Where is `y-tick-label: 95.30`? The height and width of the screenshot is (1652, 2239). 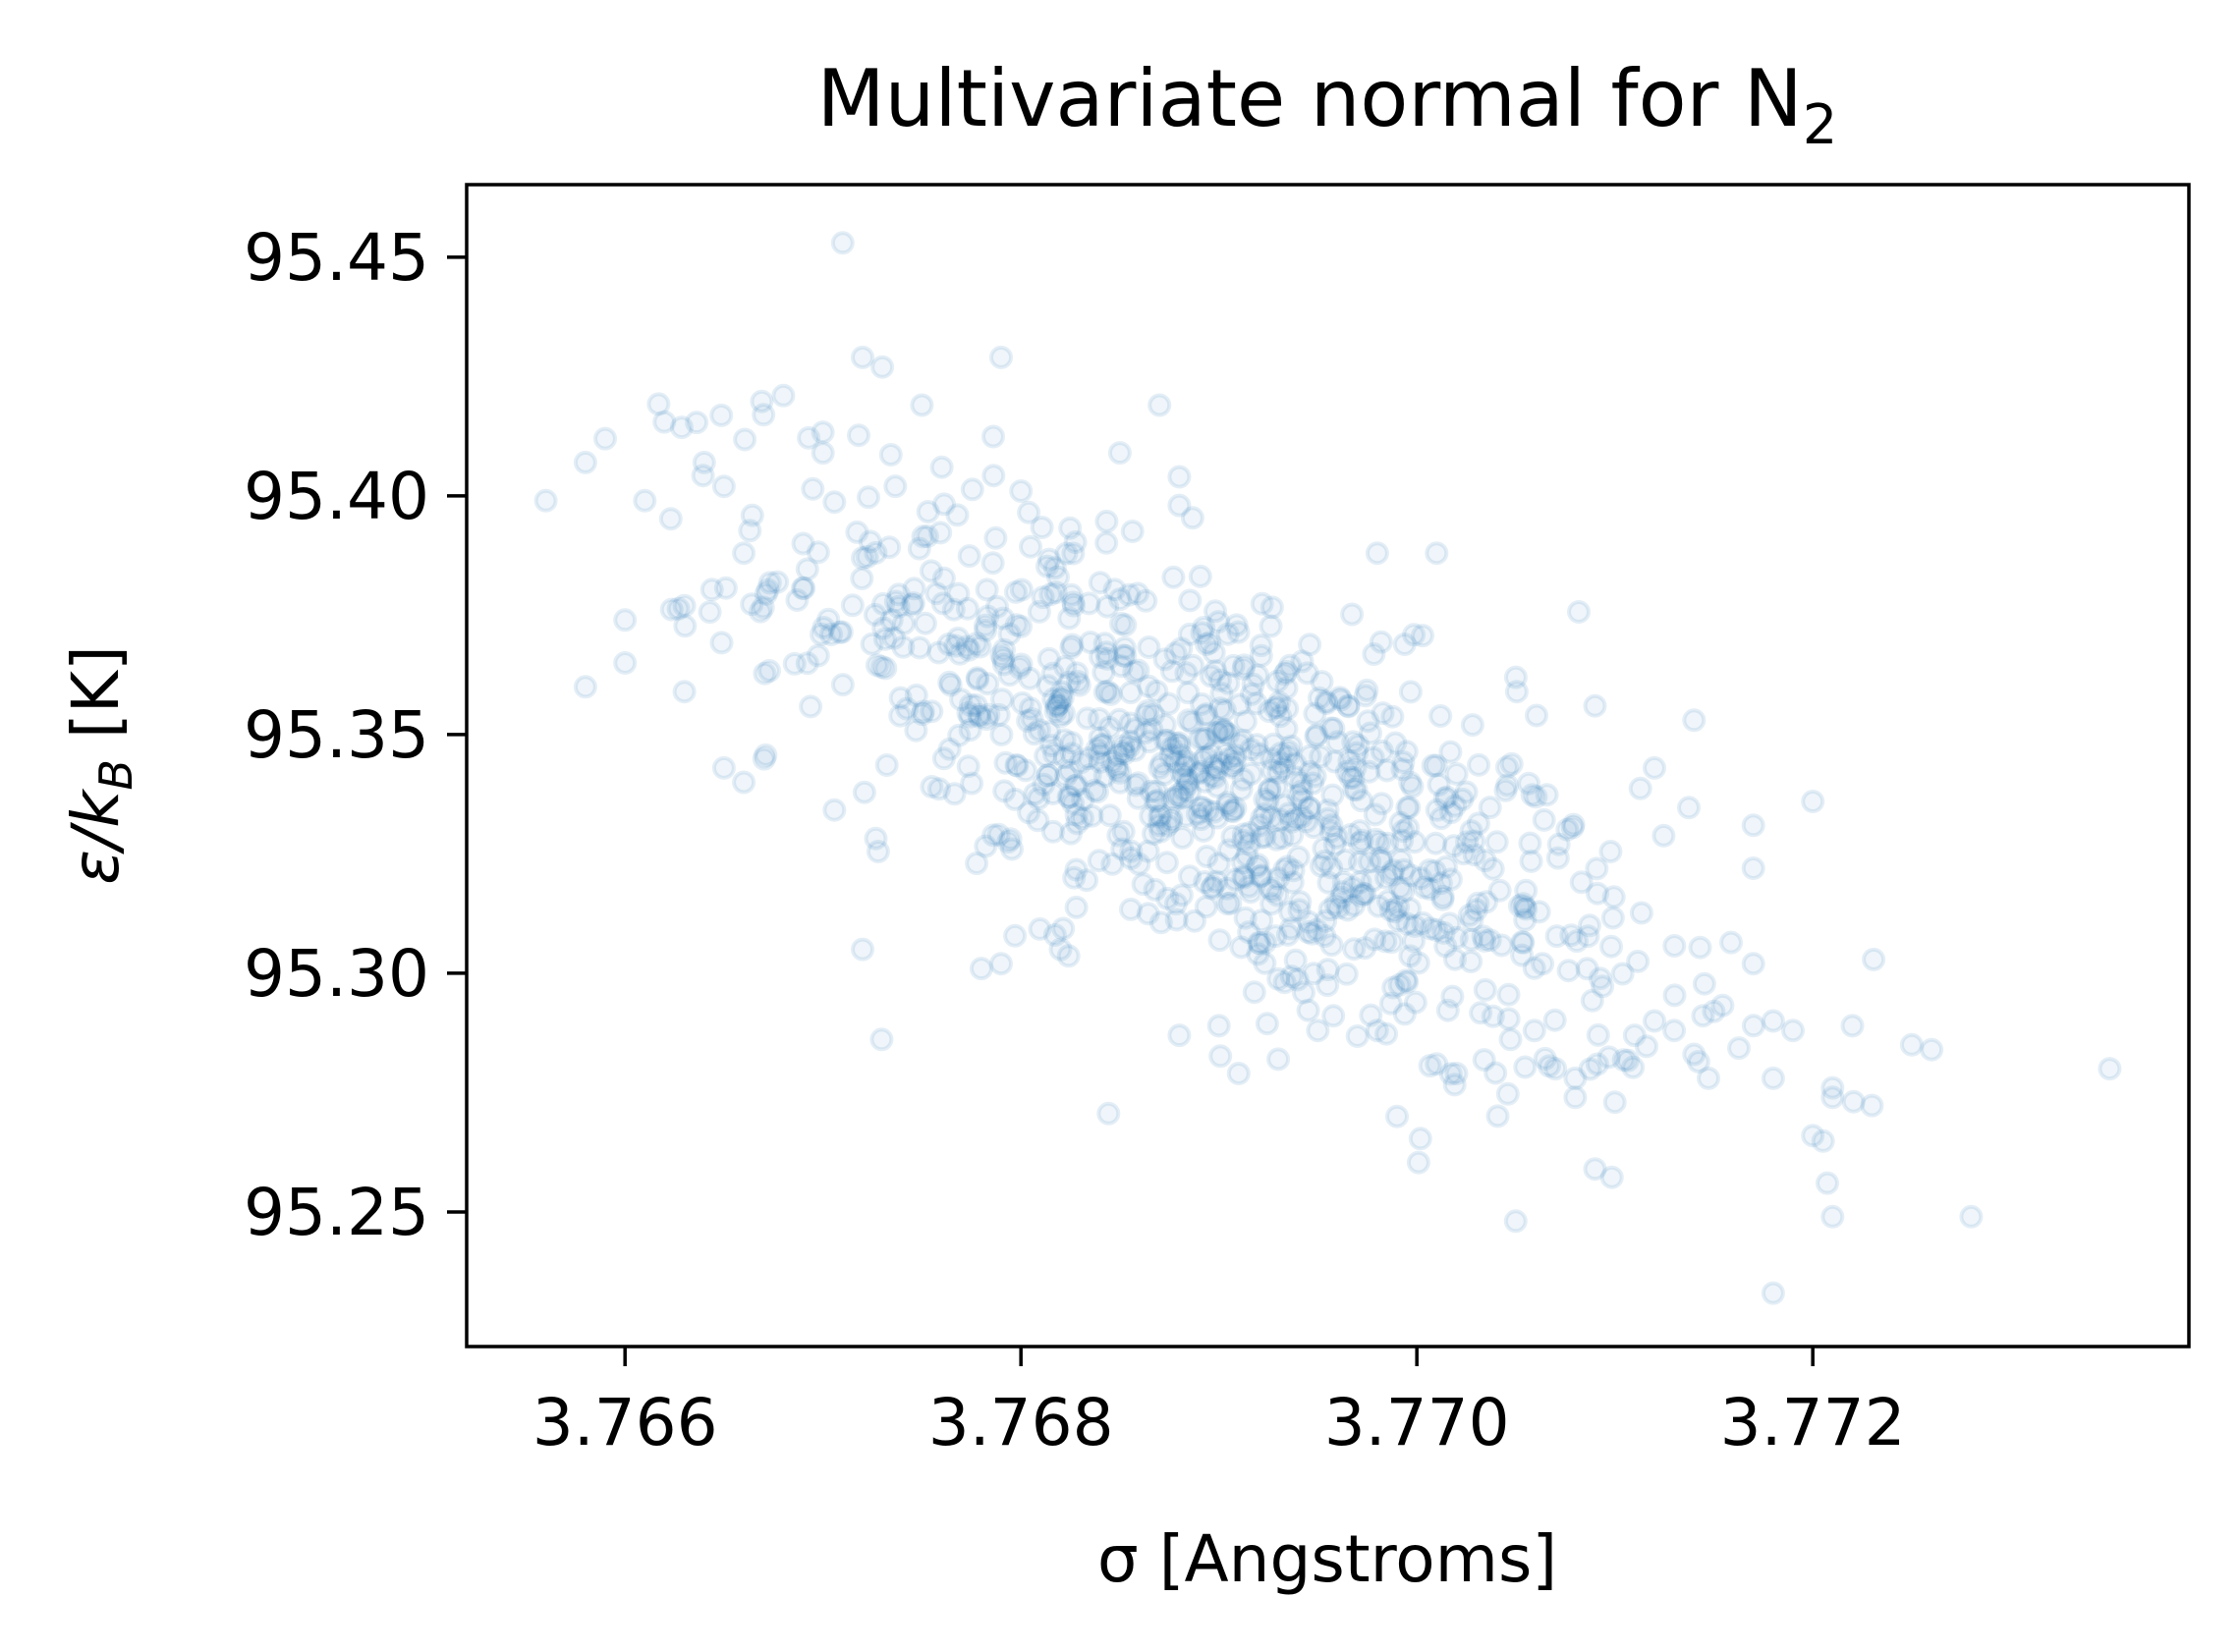 y-tick-label: 95.30 is located at coordinates (337, 974).